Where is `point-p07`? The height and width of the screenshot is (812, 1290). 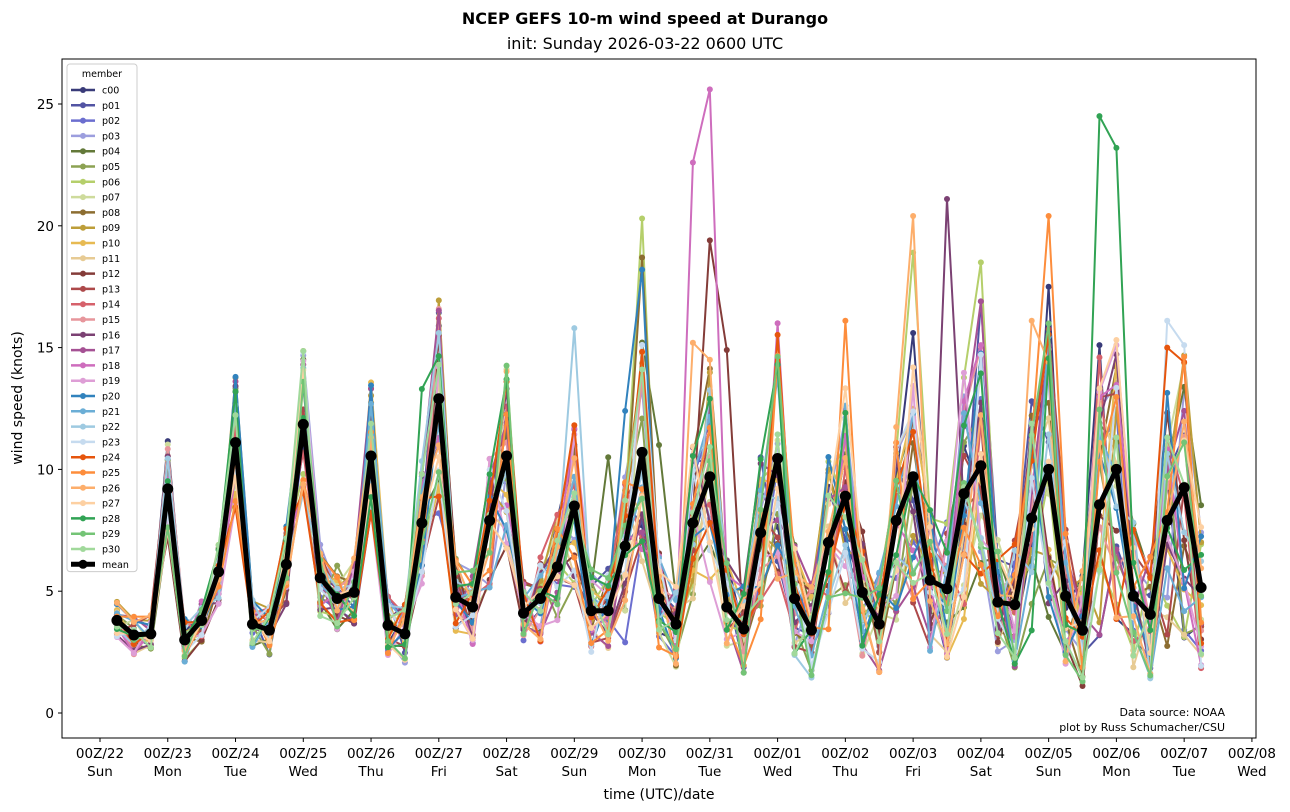 point-p07 is located at coordinates (625, 610).